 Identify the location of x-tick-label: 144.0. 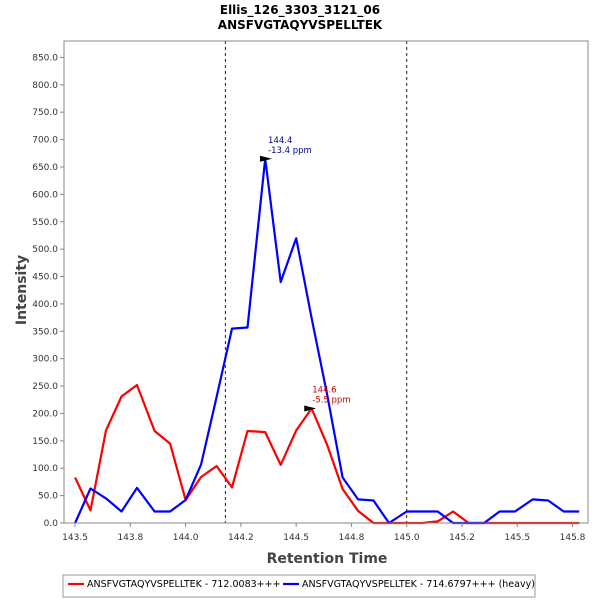
(186, 538).